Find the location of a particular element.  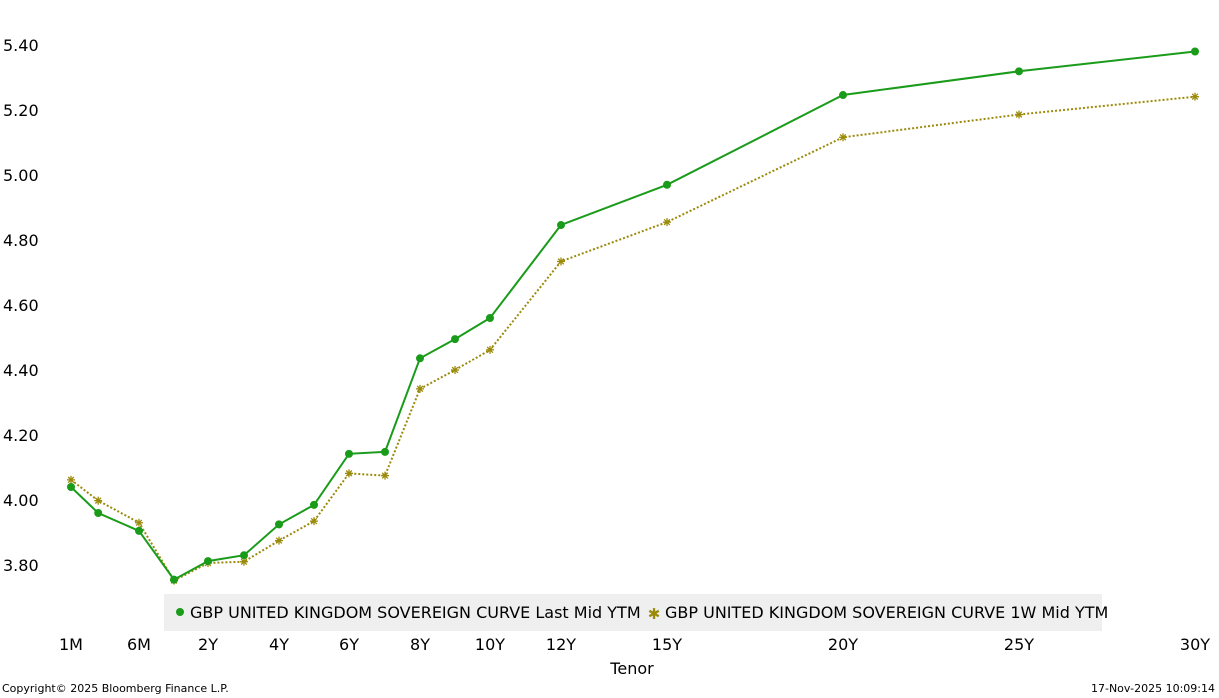

x-tick-label: 1M is located at coordinates (71, 644).